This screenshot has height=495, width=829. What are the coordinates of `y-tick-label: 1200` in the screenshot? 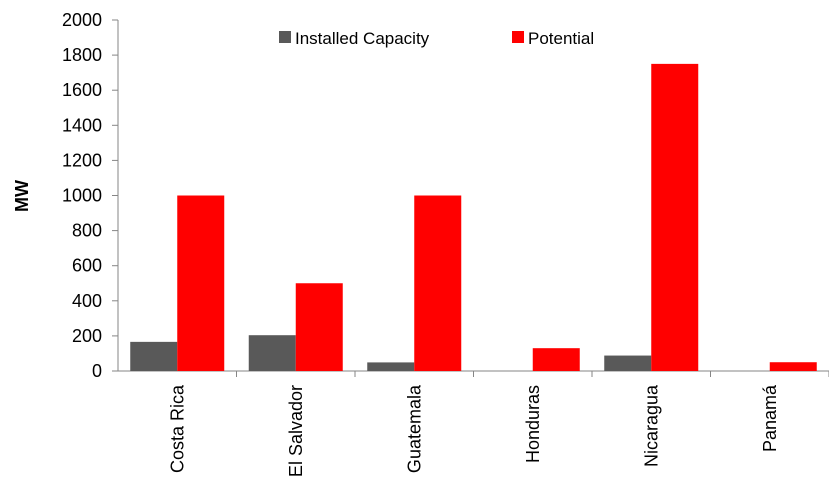 It's located at (82, 160).